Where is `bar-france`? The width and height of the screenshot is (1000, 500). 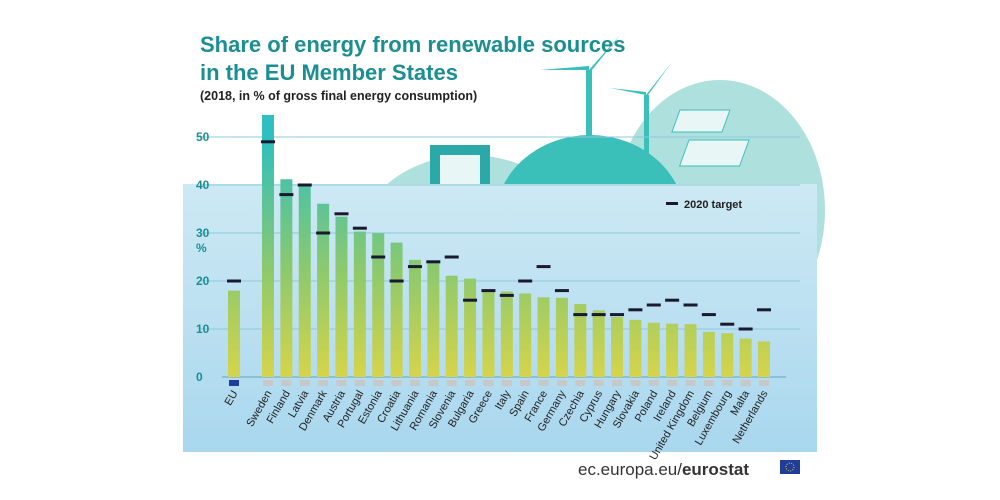
bar-france is located at coordinates (543, 337).